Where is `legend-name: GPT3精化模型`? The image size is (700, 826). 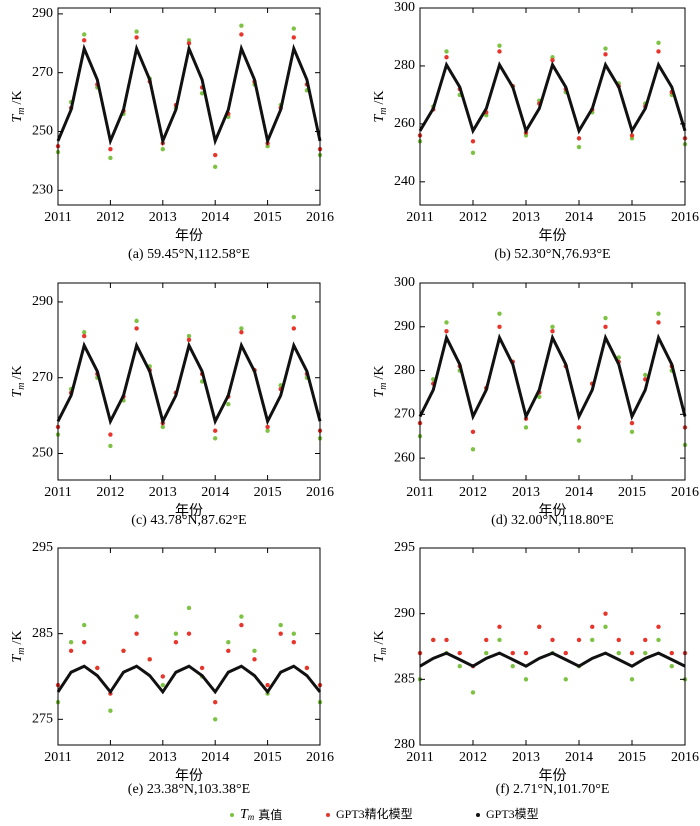 legend-name: GPT3精化模型 is located at coordinates (374, 814).